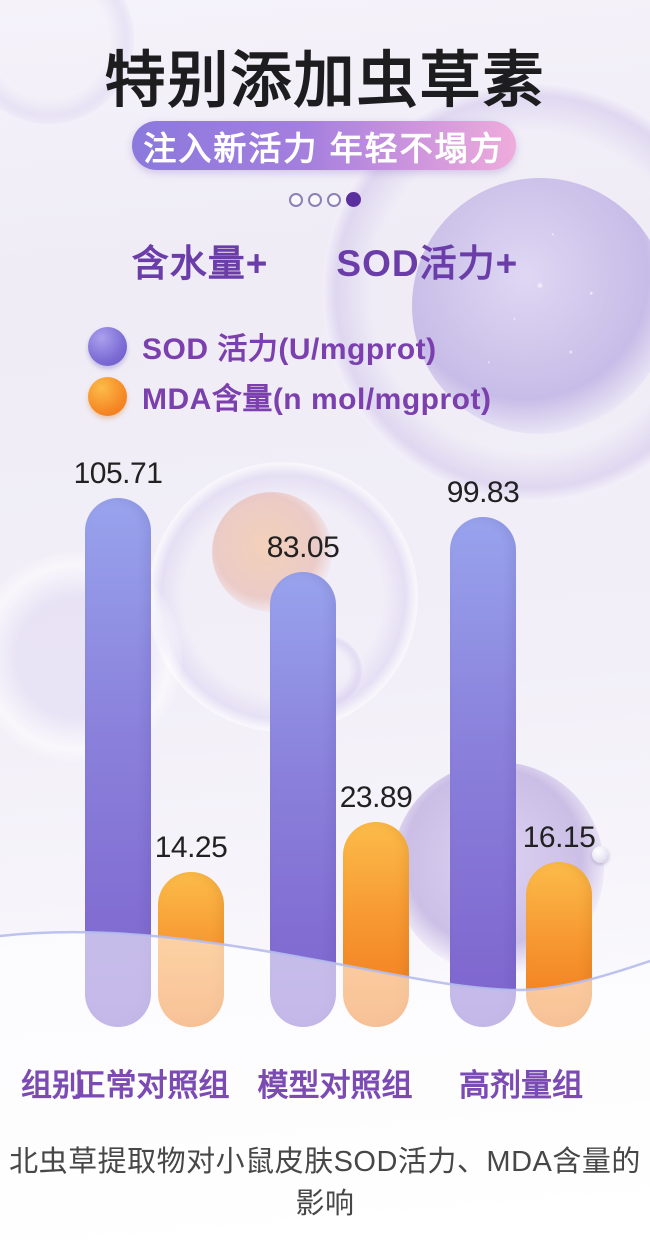  What do you see at coordinates (559, 837) in the screenshot?
I see `bar-value-label: 16.15` at bounding box center [559, 837].